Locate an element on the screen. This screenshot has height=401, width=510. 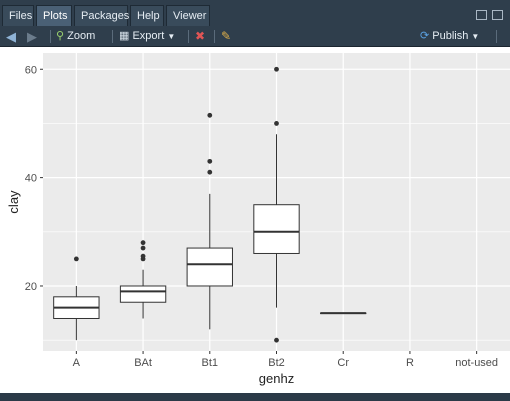
x-tick-label: R is located at coordinates (410, 363).